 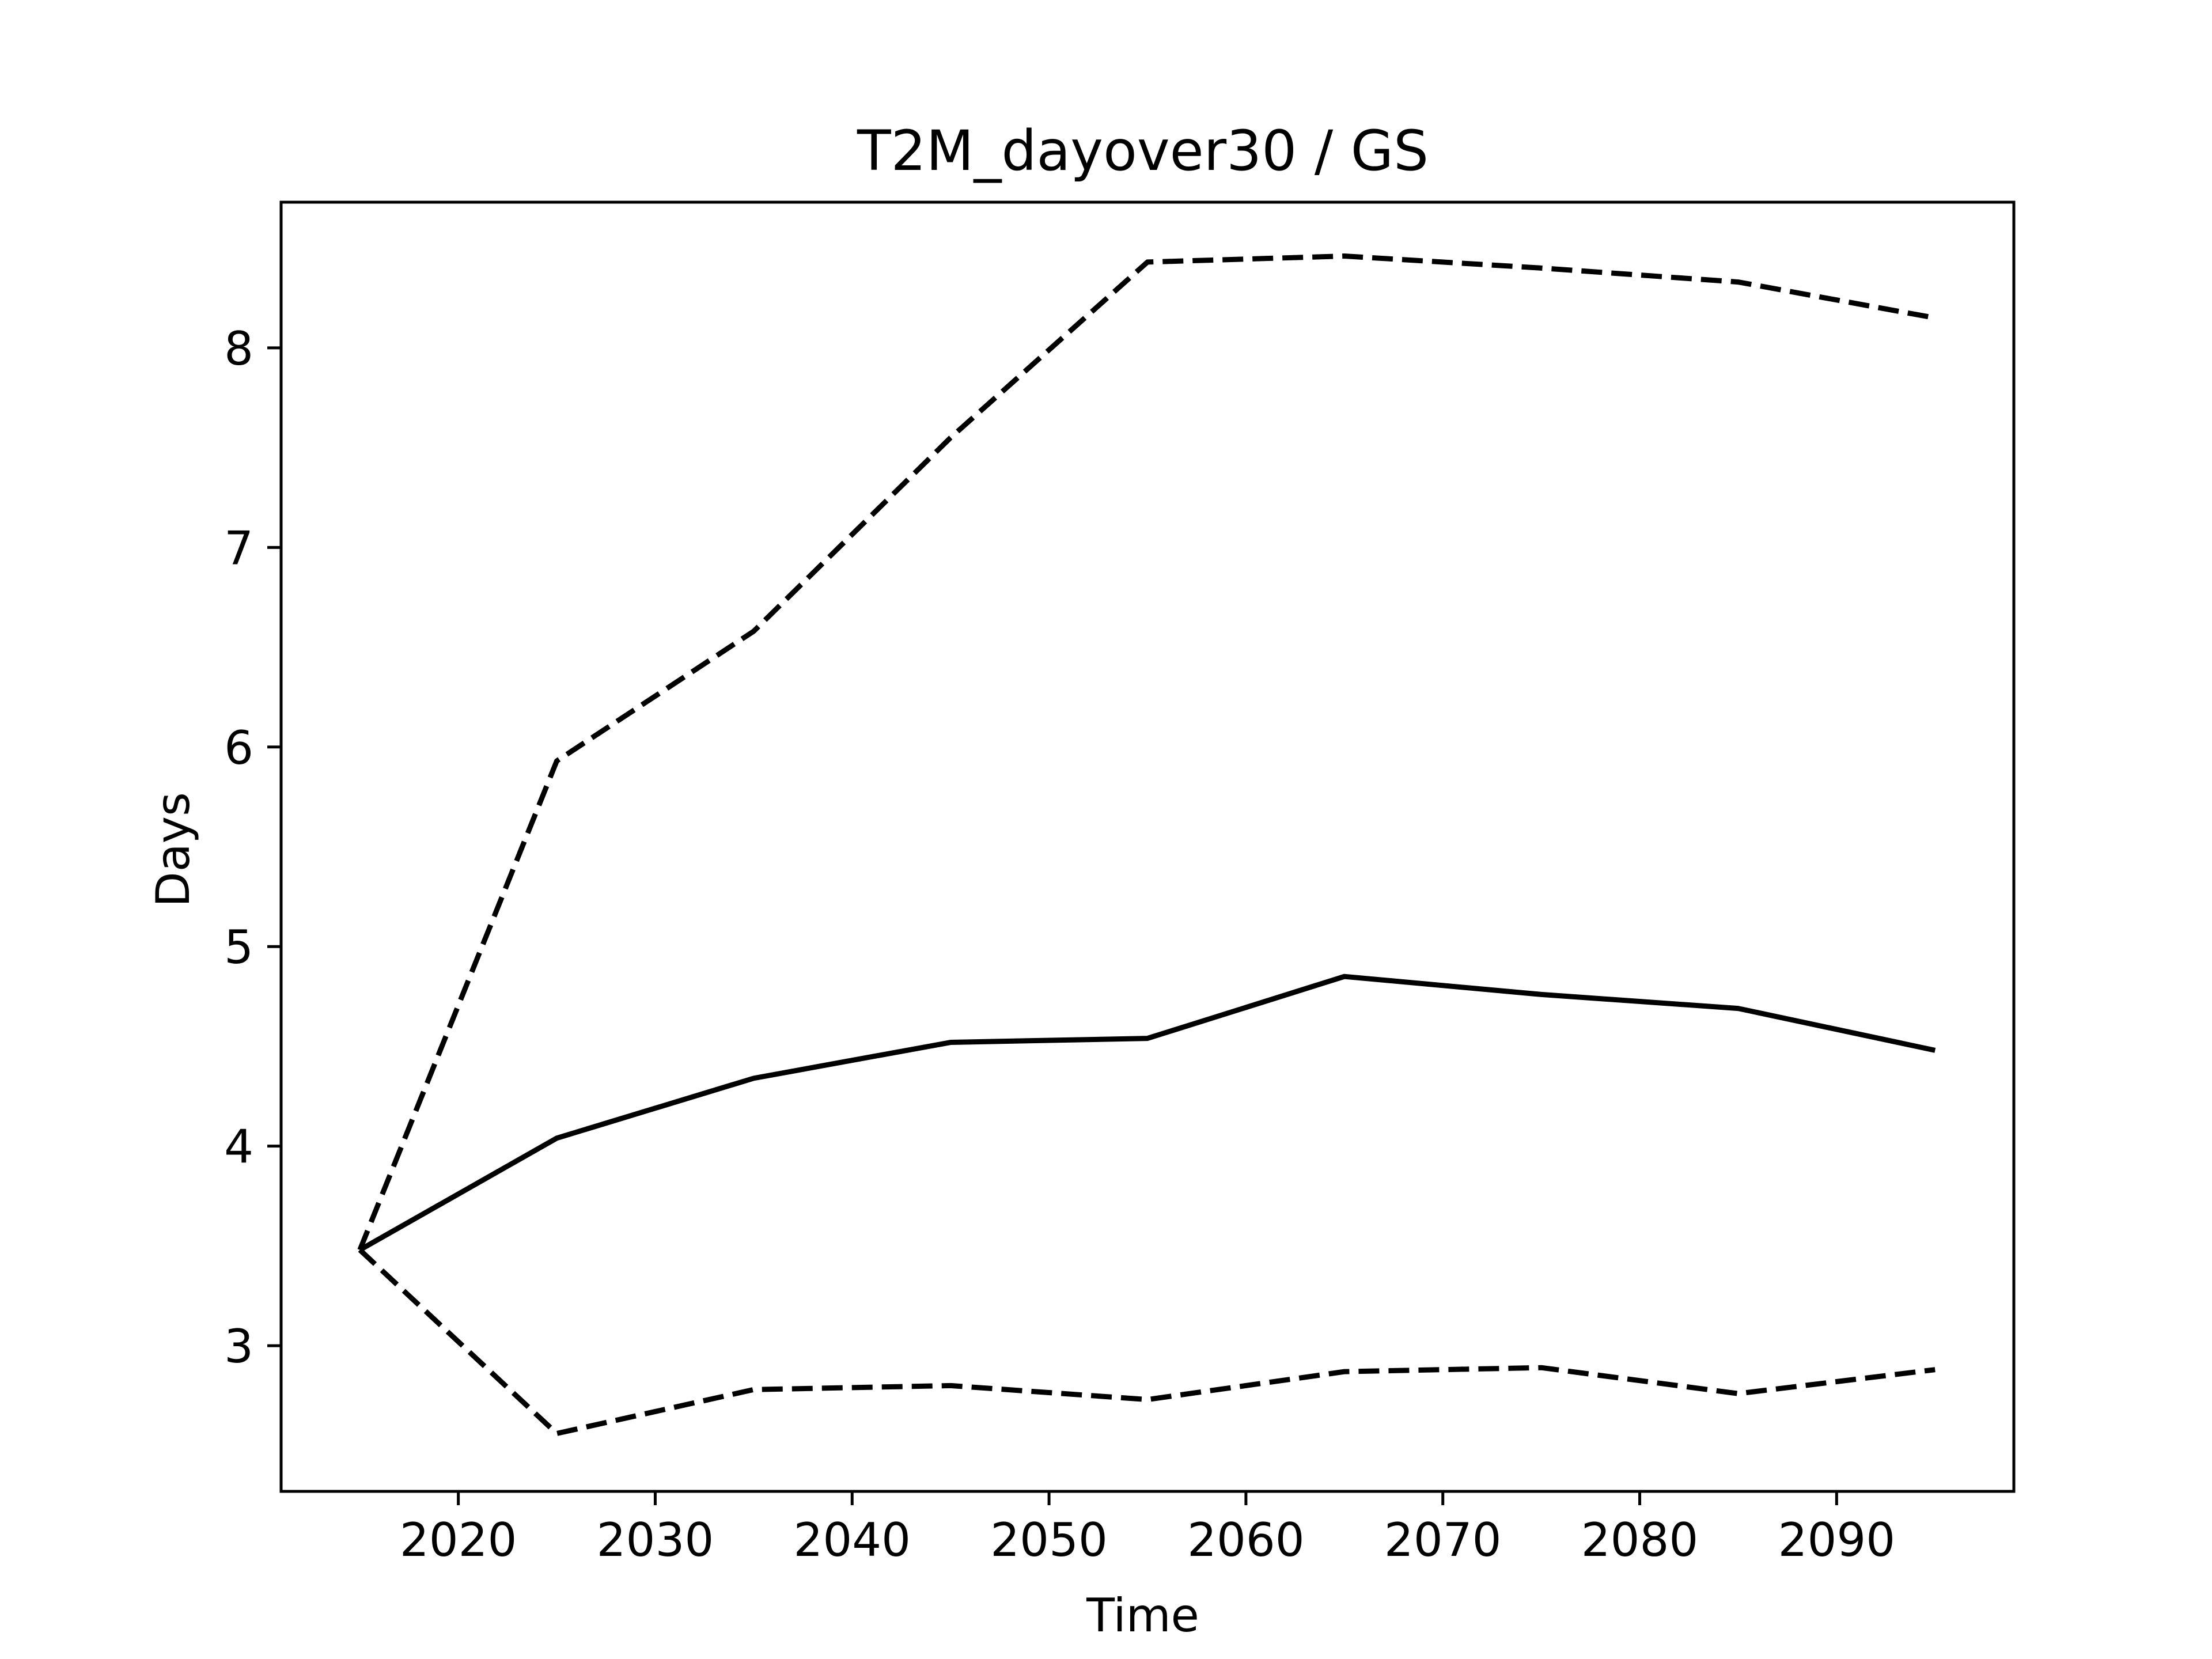 I want to click on y-tick-label: 3, so click(x=238, y=1346).